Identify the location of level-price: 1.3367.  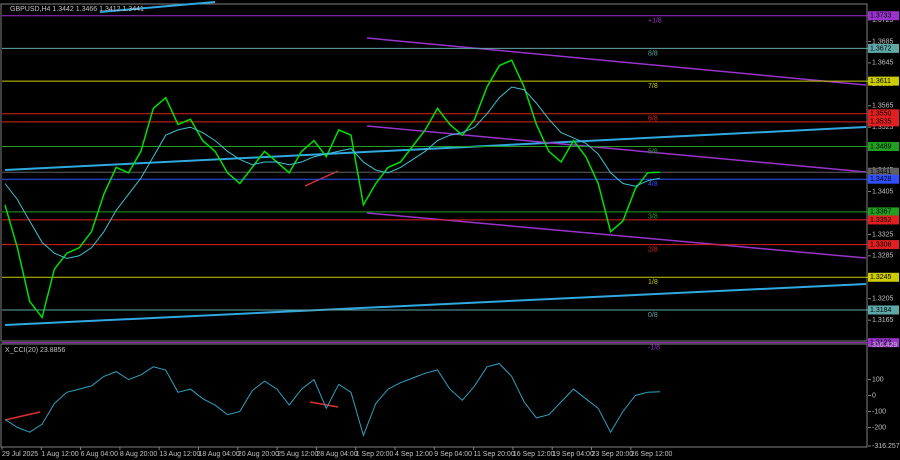
(881, 212).